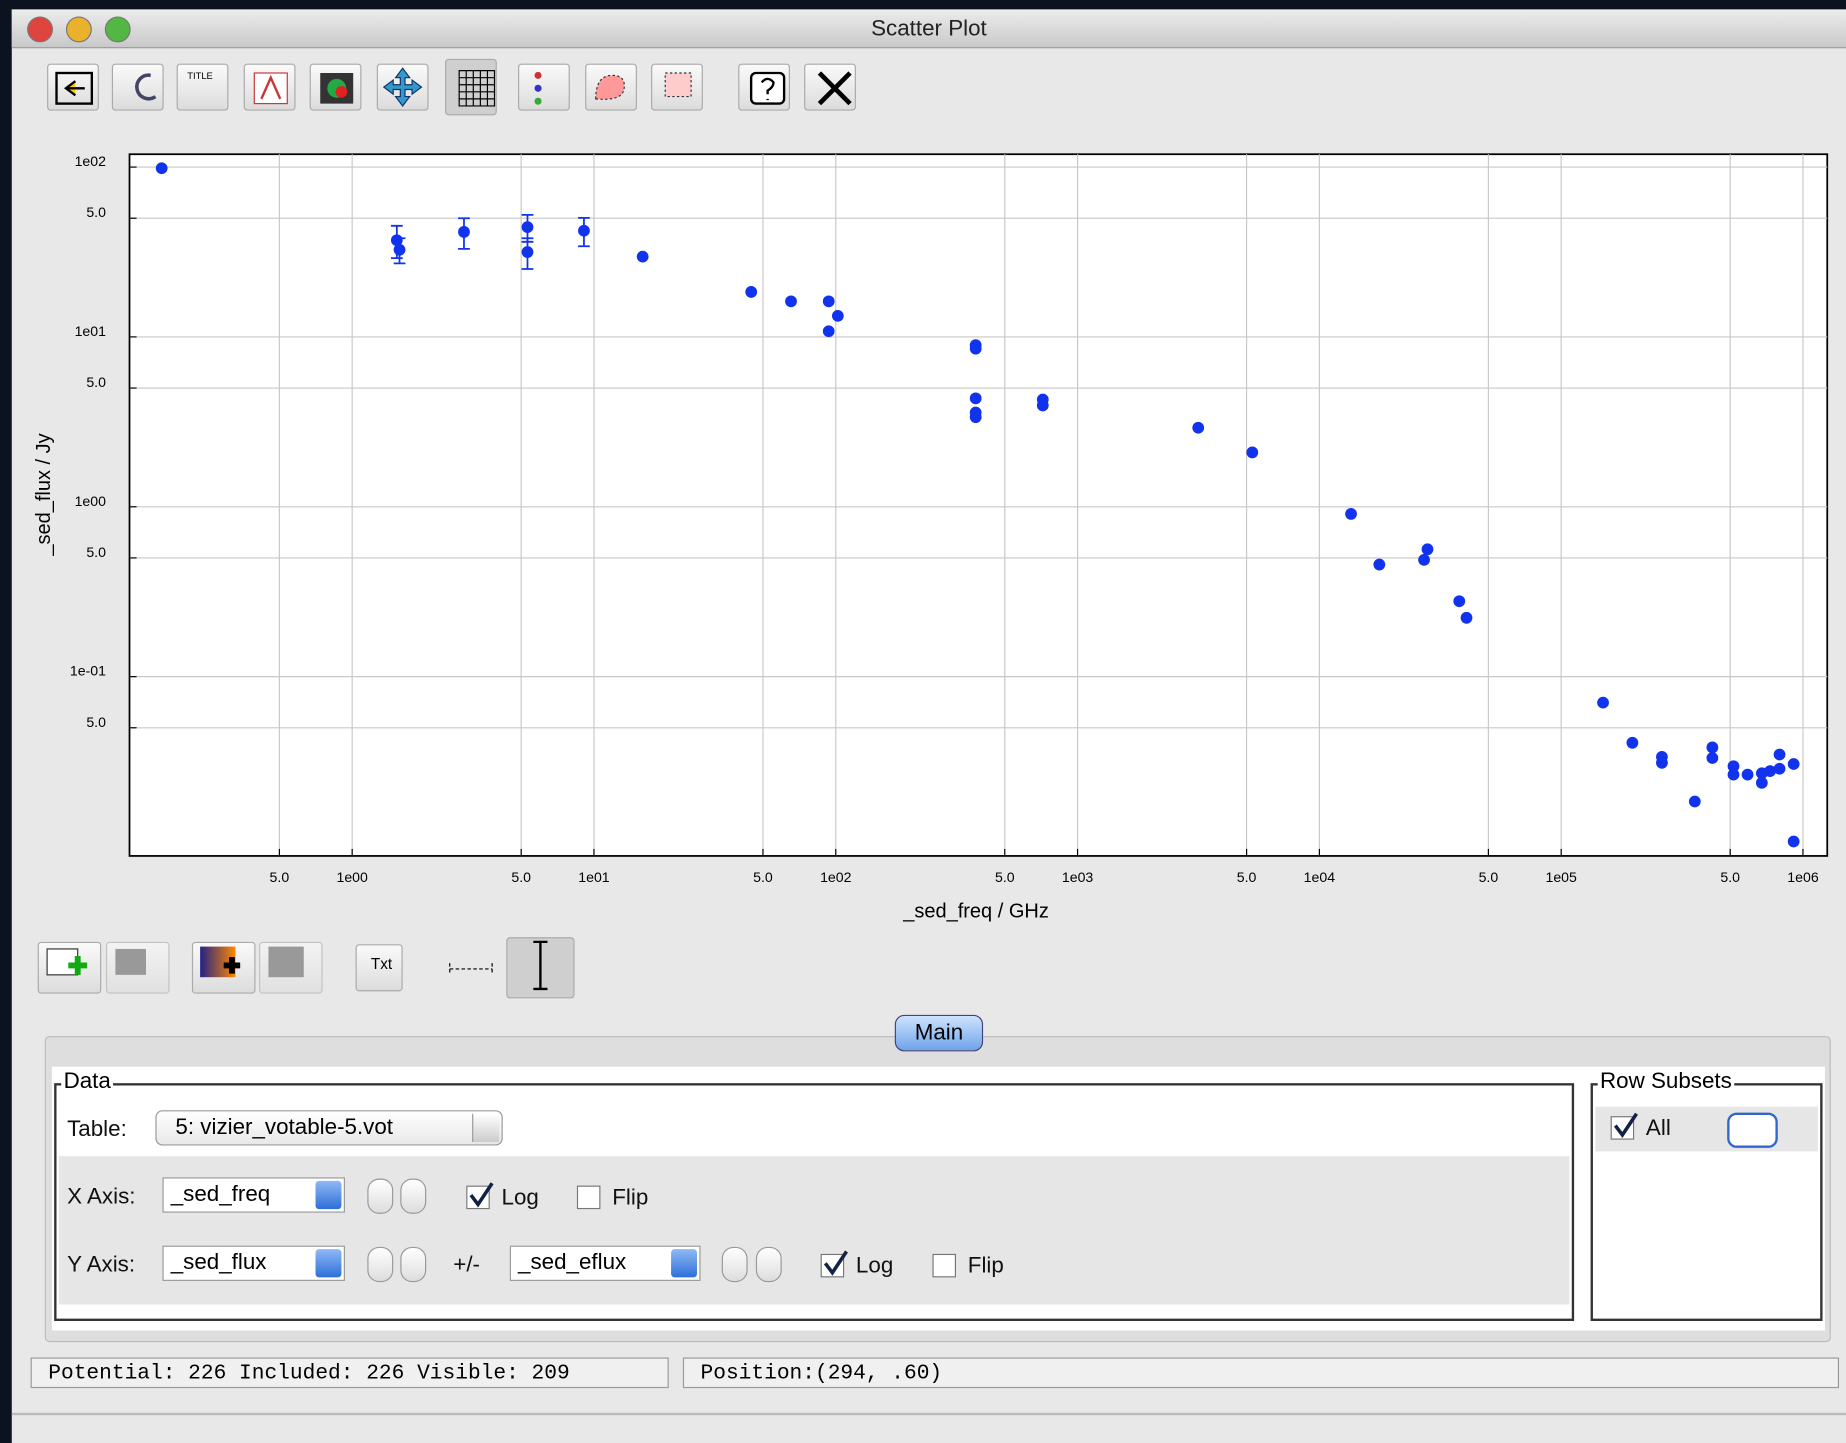 The width and height of the screenshot is (1846, 1443). Describe the element at coordinates (928, 1414) in the screenshot. I see `separator` at that location.